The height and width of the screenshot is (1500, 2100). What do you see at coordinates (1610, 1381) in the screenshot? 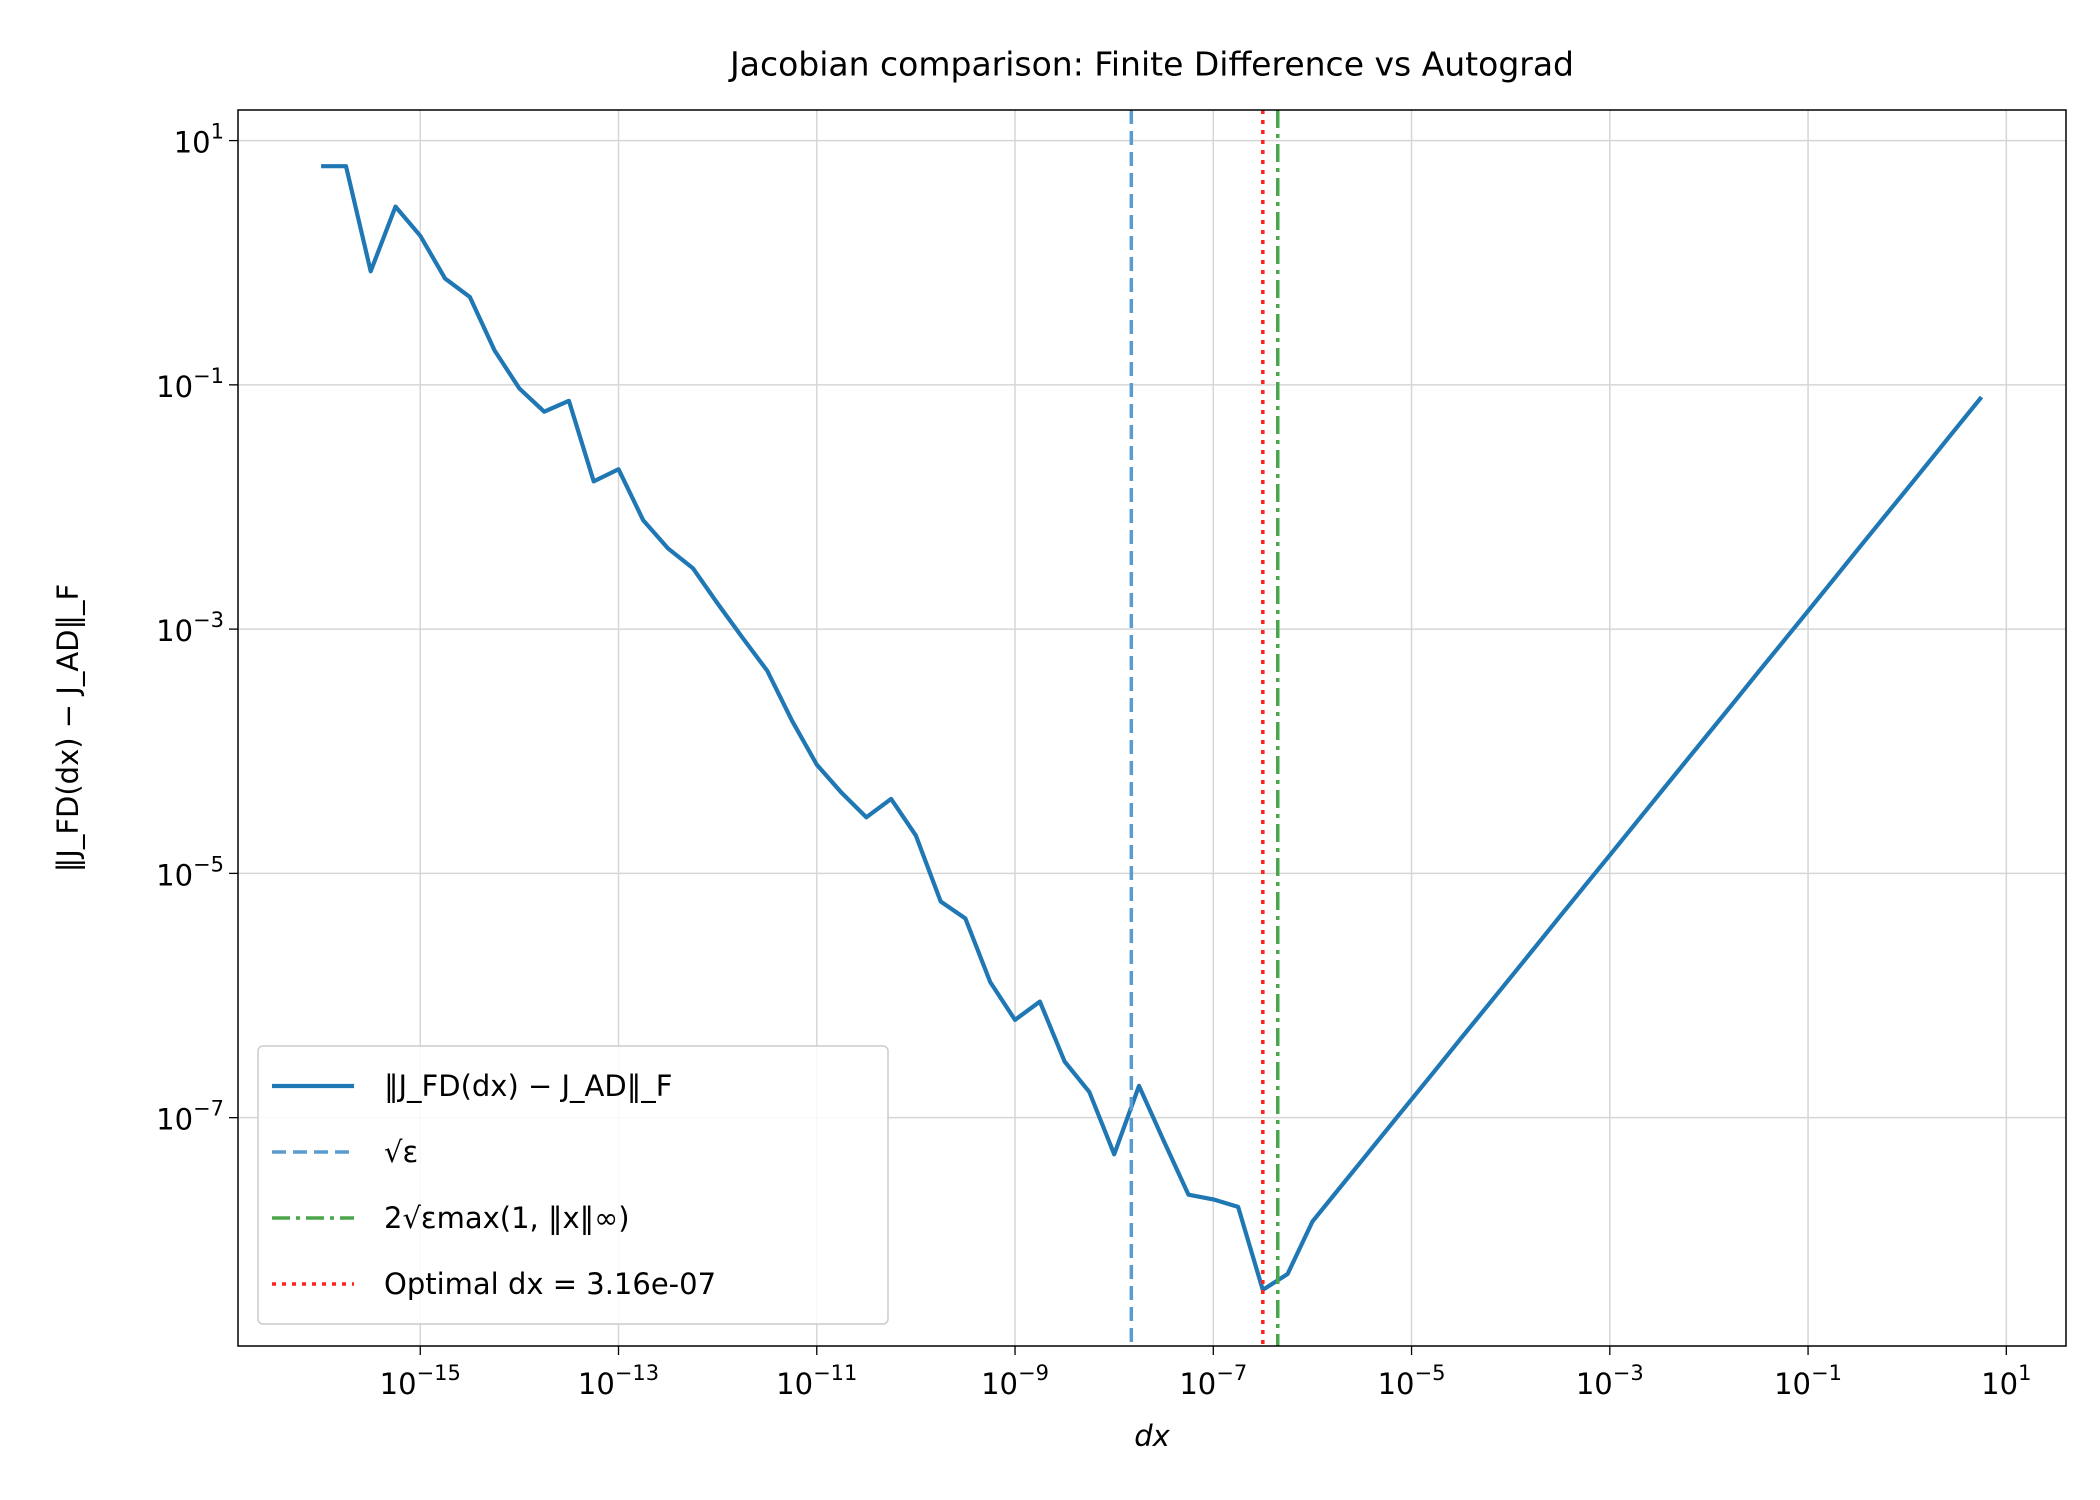
I see `x-tick-label: 10⁻³` at bounding box center [1610, 1381].